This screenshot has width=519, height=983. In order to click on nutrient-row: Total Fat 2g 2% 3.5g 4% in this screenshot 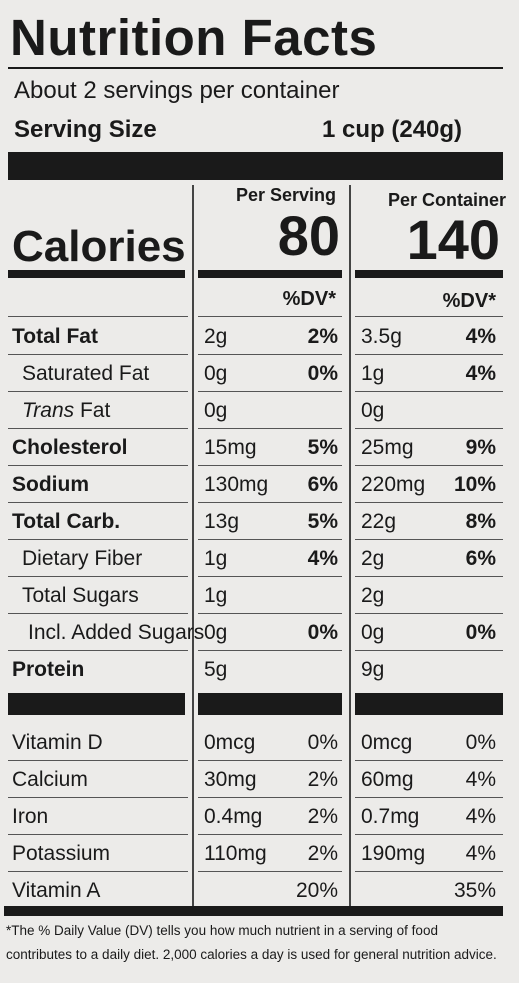, I will do `click(259, 336)`.